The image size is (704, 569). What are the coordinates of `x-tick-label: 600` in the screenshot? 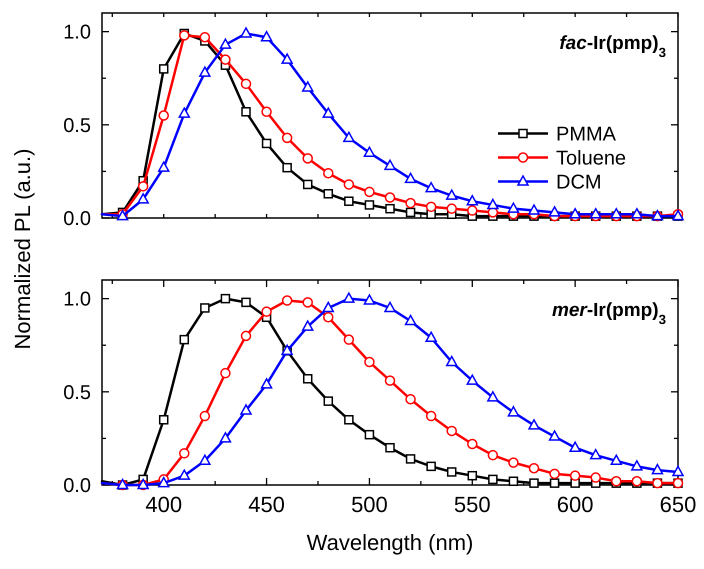 It's located at (575, 504).